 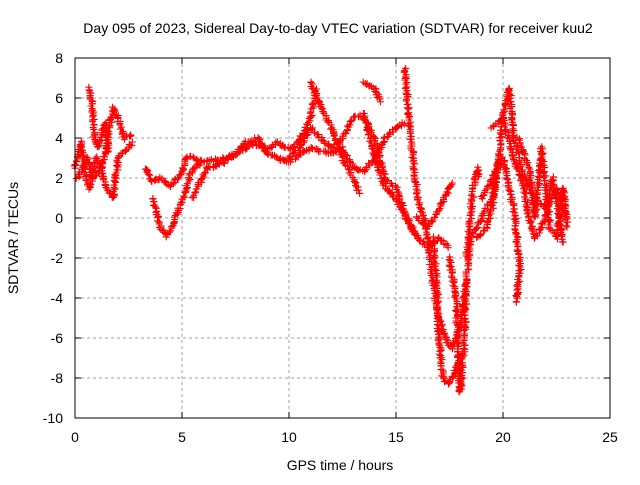 What do you see at coordinates (13, 238) in the screenshot?
I see `y-axis-label: SDTVAR / TECUs` at bounding box center [13, 238].